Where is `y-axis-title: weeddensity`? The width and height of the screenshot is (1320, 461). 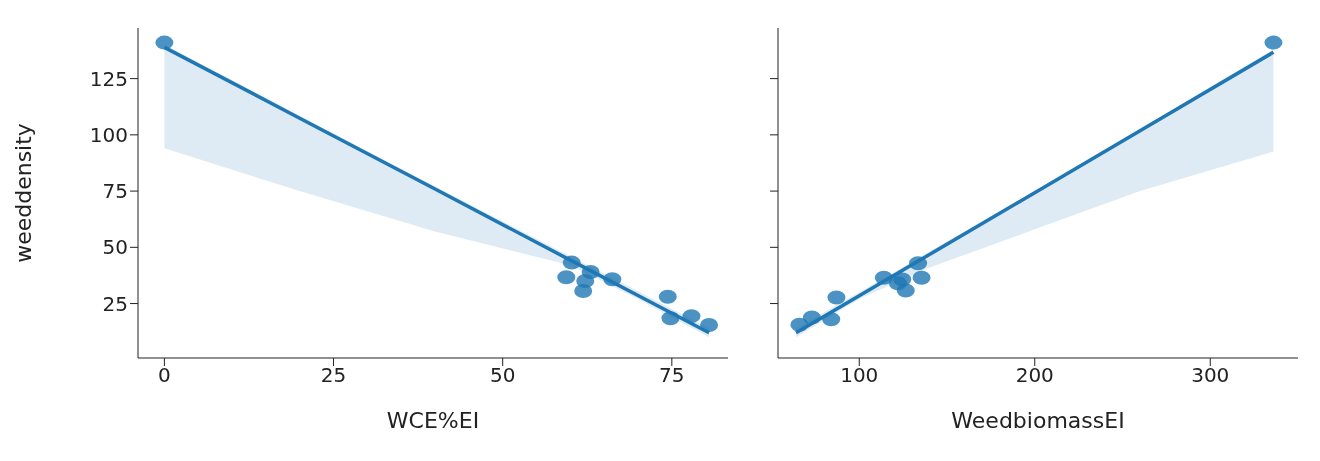
y-axis-title: weeddensity is located at coordinates (23, 193).